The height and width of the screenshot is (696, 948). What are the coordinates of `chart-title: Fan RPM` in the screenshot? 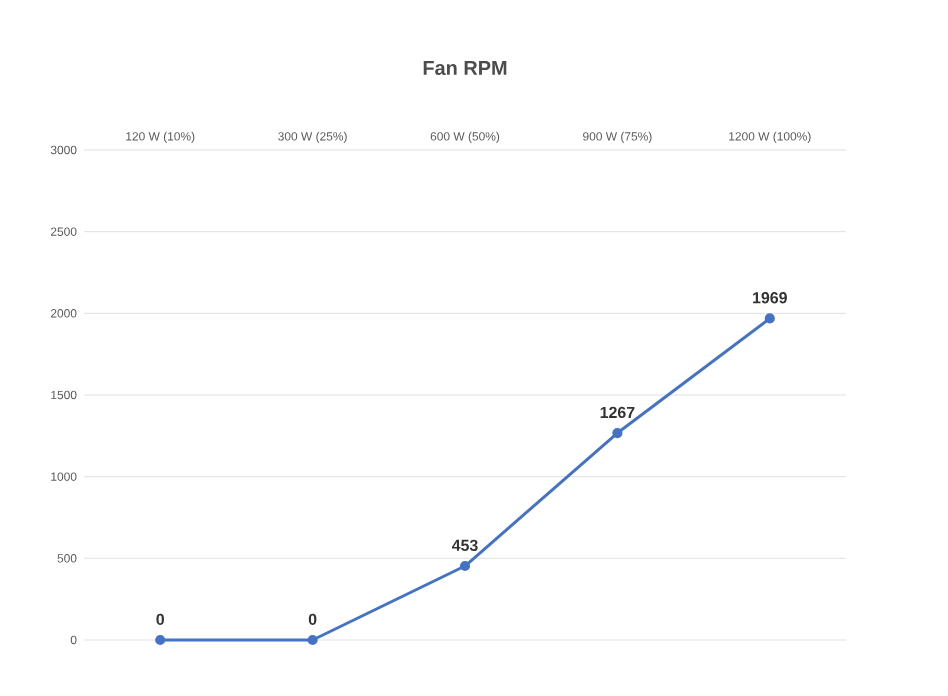 It's located at (465, 68).